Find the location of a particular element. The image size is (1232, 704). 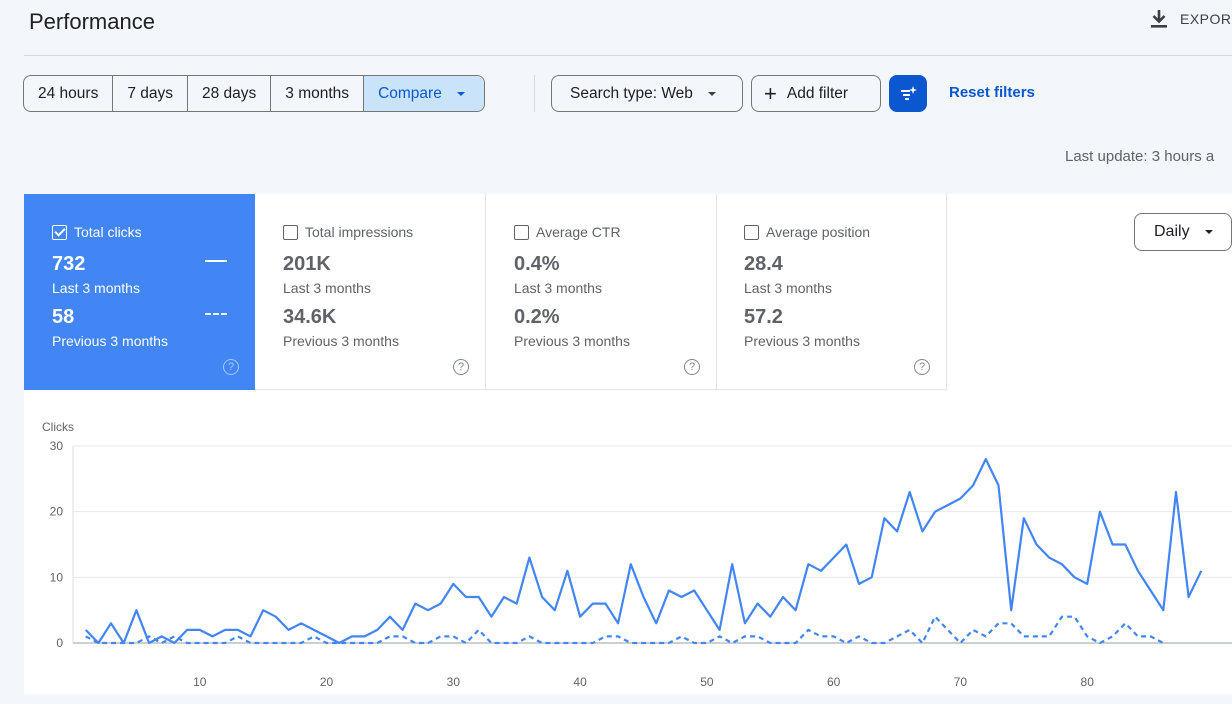

y-axis-label: Clicks is located at coordinates (58, 427).